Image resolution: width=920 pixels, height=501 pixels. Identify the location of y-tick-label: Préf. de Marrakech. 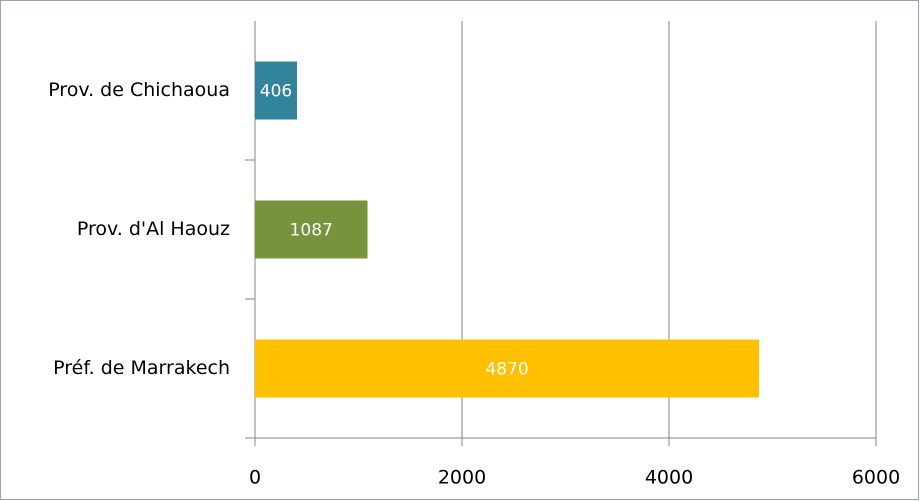
(141, 368).